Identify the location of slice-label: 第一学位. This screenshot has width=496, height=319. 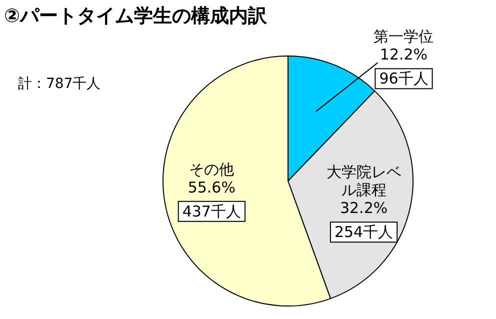
(404, 37).